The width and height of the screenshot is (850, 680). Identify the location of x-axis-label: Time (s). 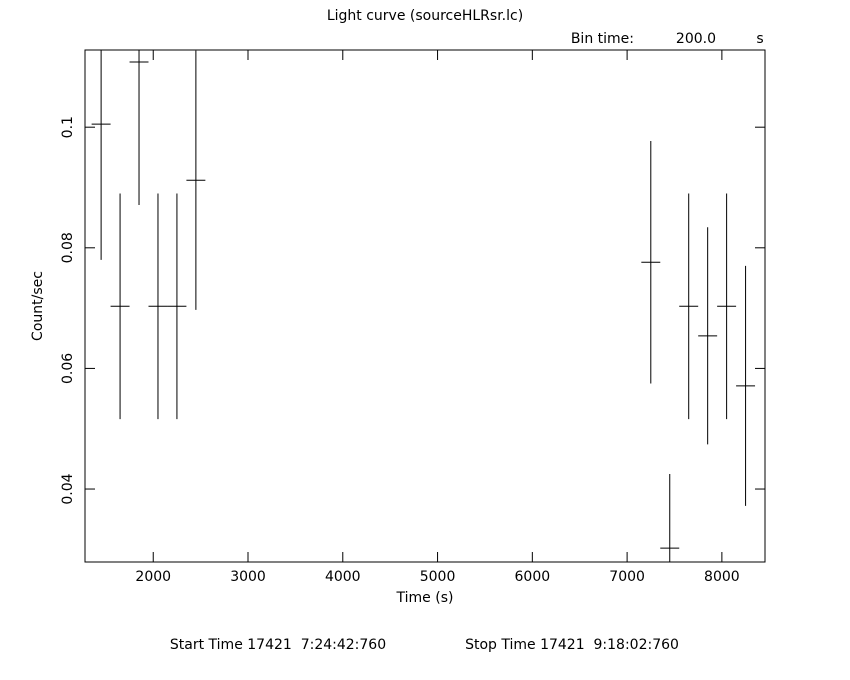
(425, 598).